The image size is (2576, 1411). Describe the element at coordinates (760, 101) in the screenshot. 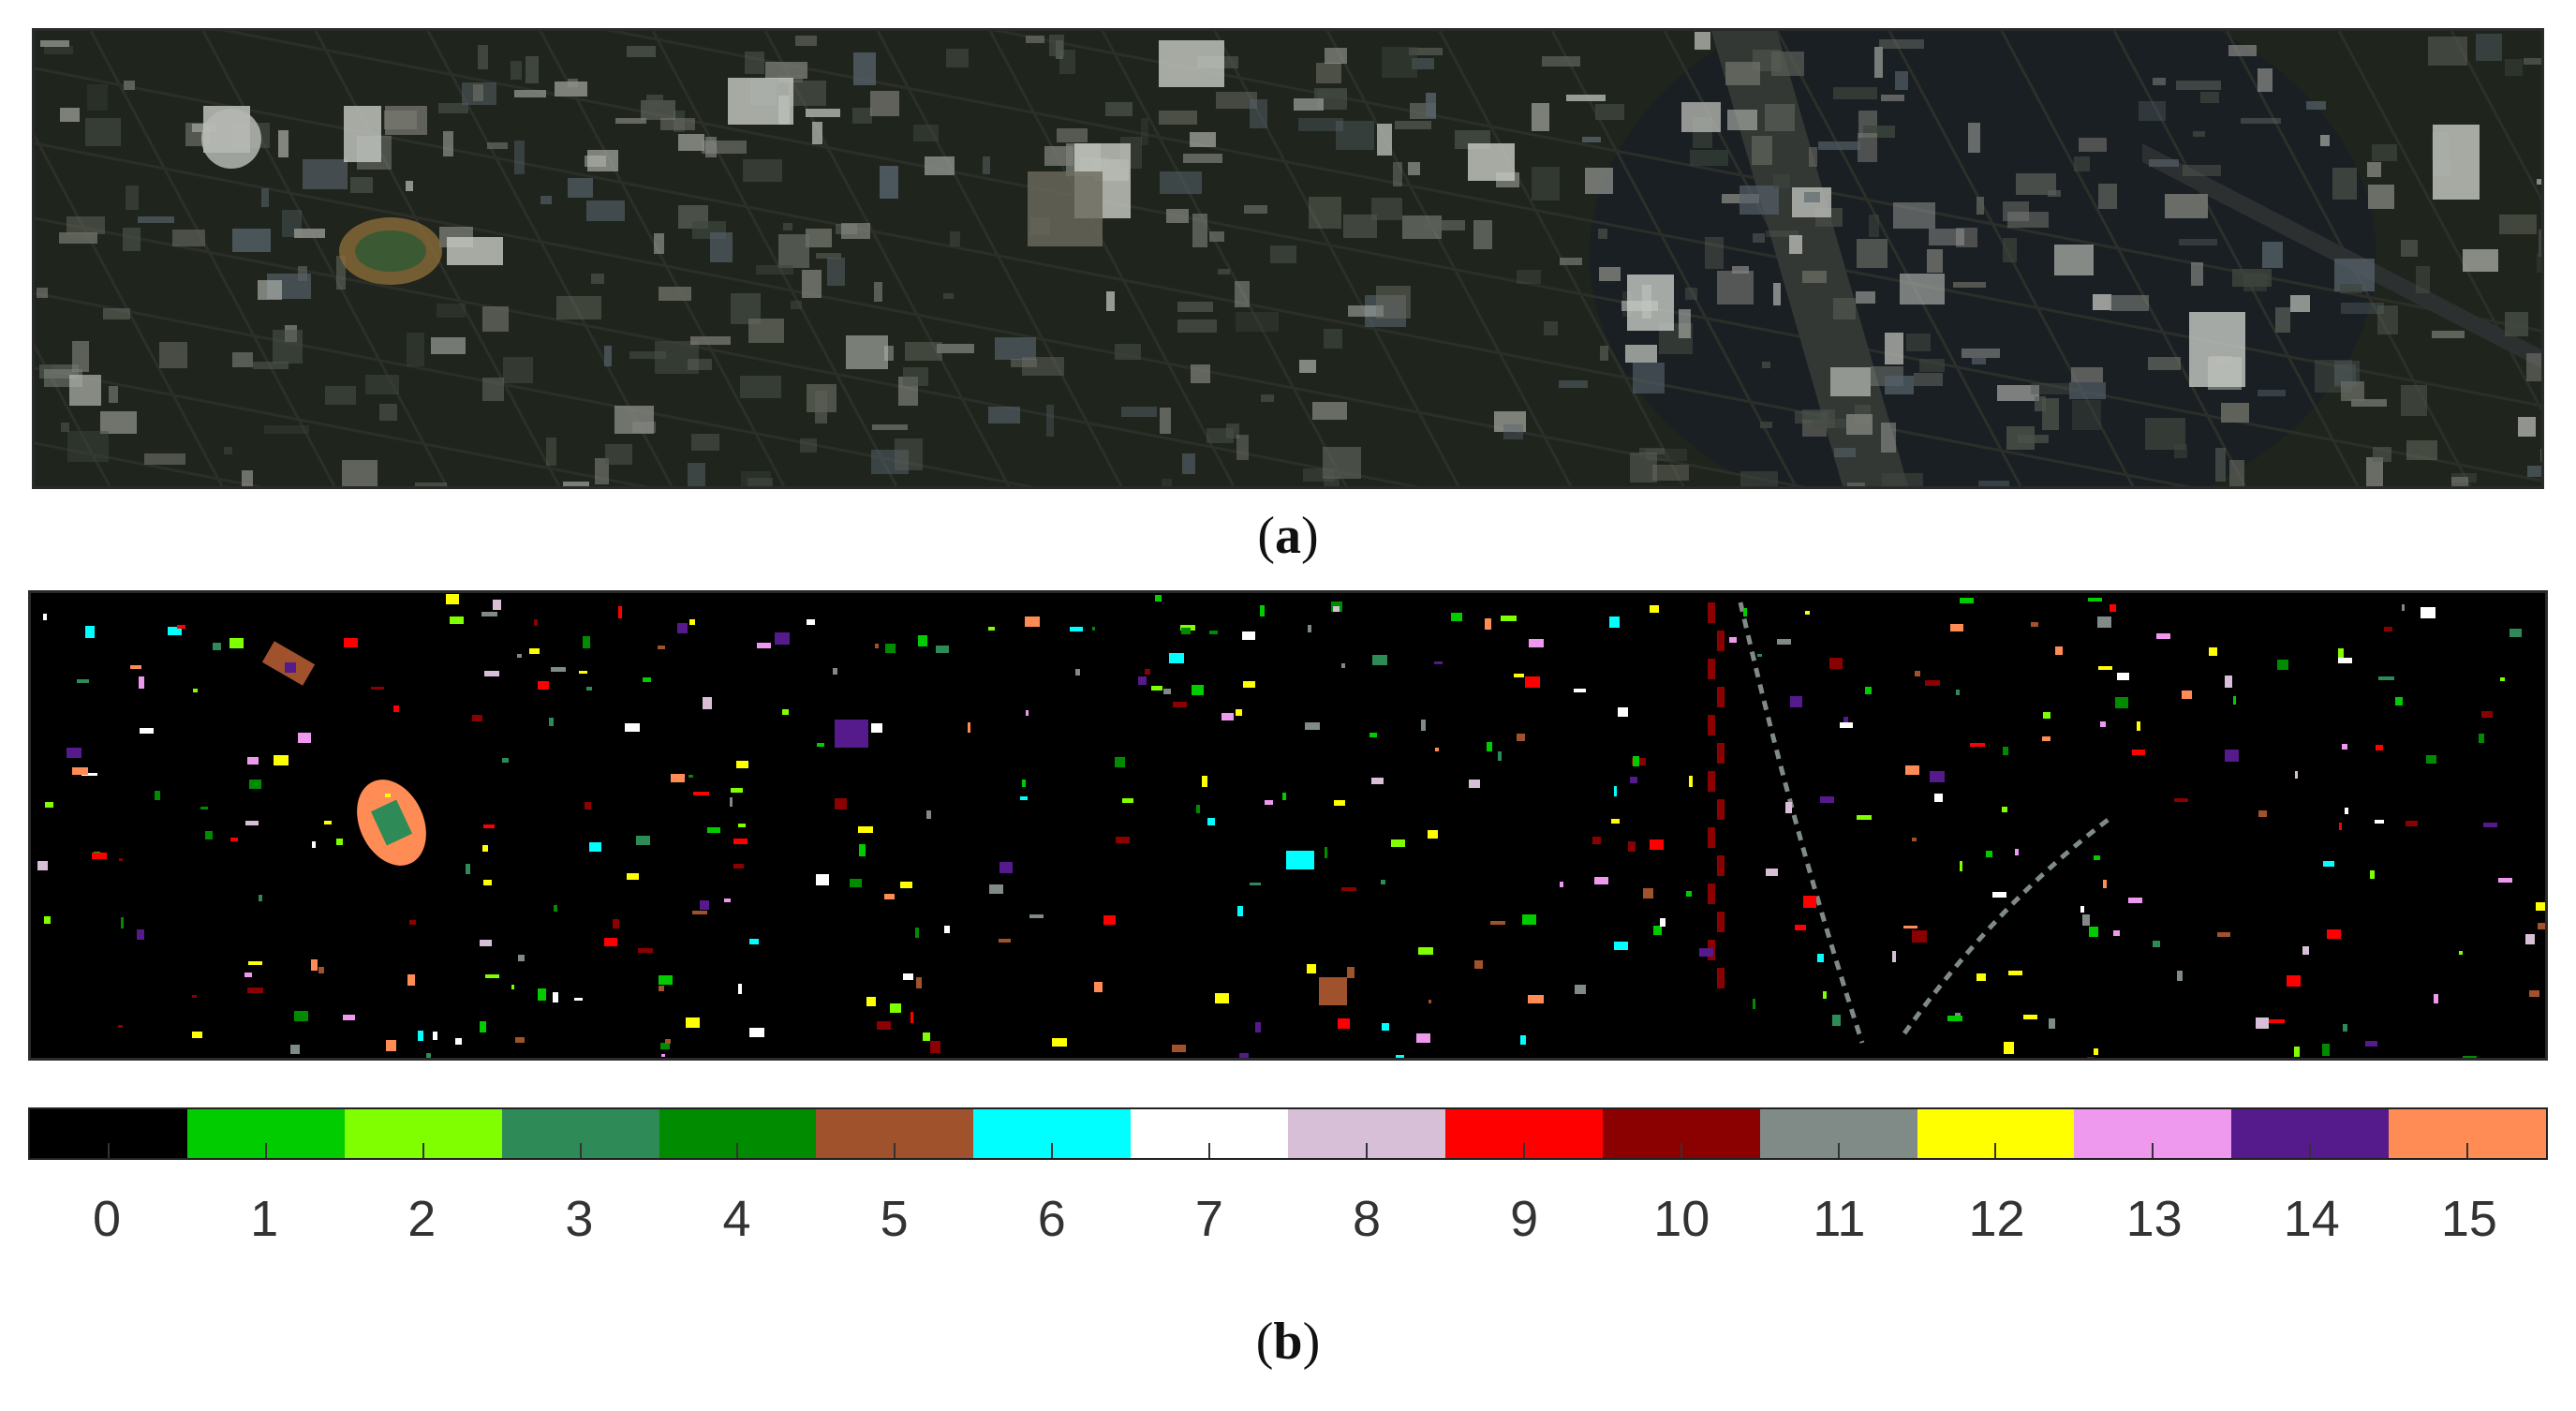

I see `bright-roof` at that location.